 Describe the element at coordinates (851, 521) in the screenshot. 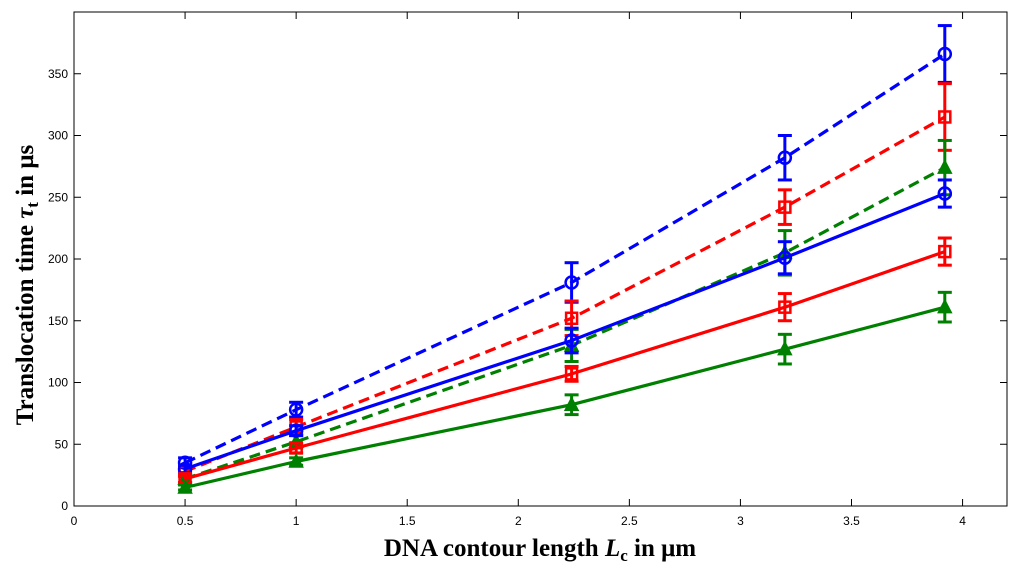

I see `x-tick-label: 3.5` at that location.